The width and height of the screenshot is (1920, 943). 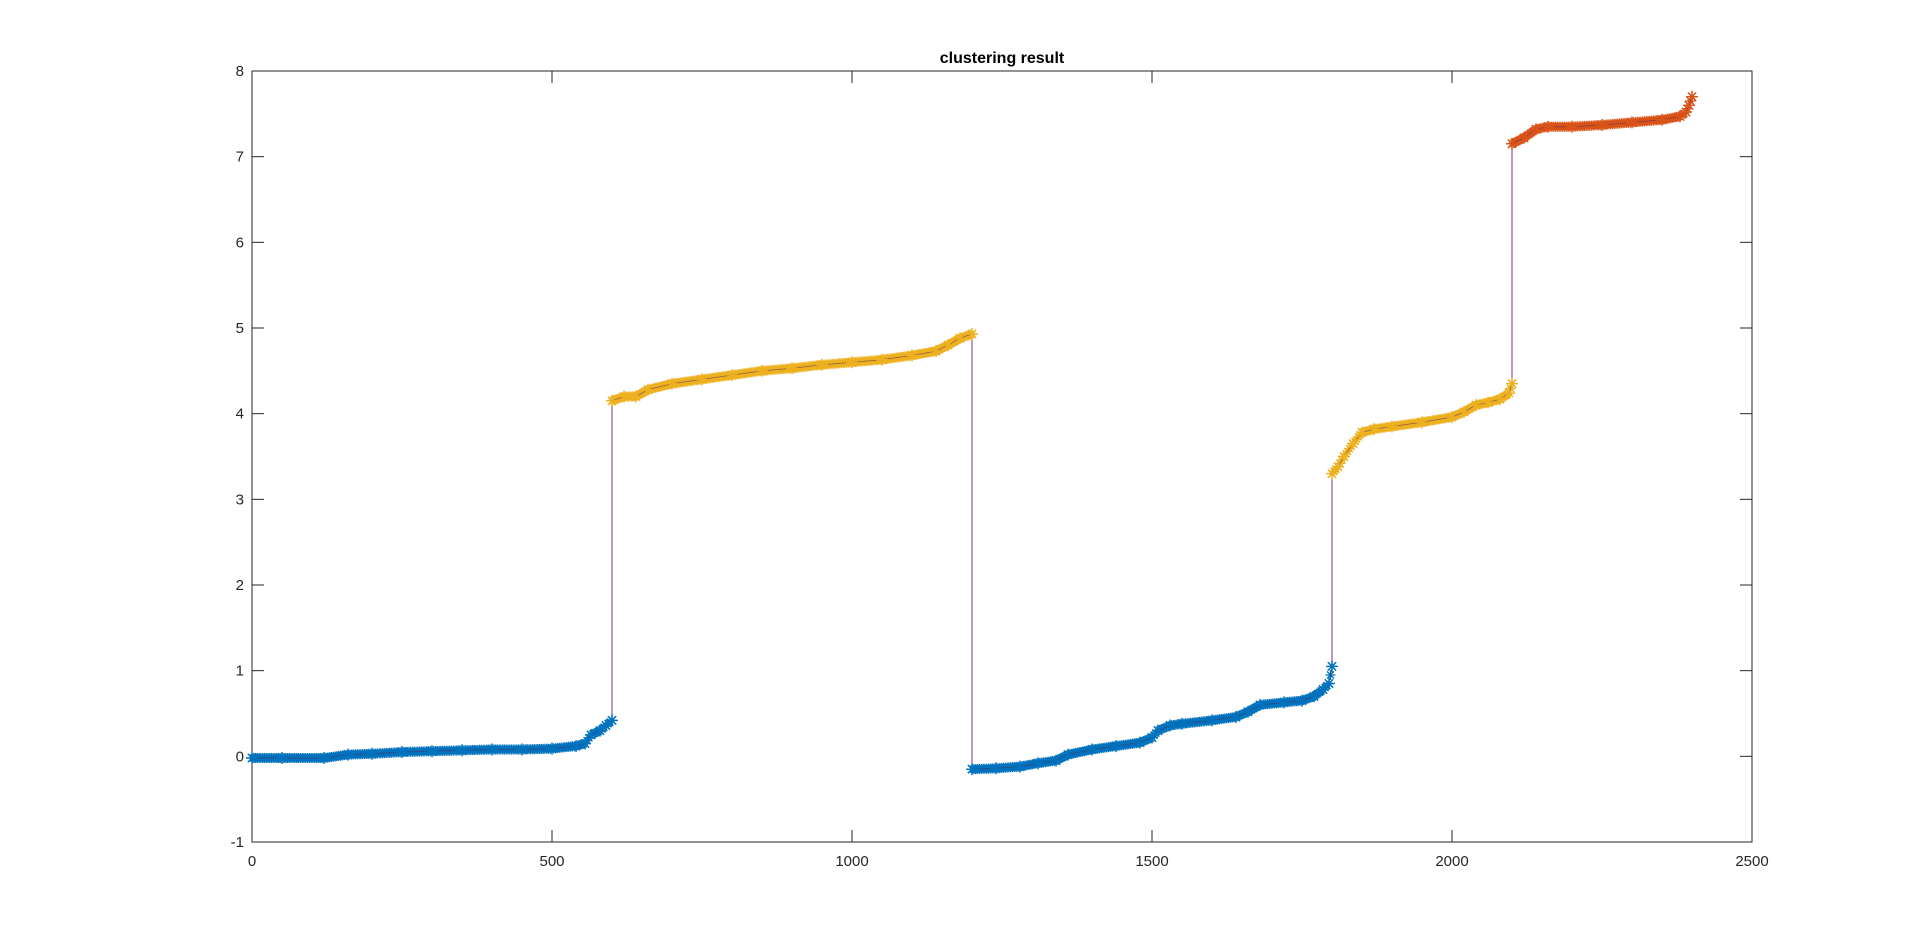 I want to click on y-tick-label: 7, so click(x=240, y=157).